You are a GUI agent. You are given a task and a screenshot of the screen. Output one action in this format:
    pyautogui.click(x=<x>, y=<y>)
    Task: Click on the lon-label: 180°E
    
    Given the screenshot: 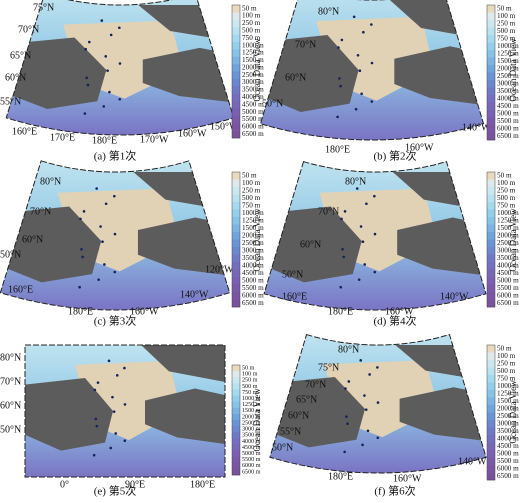 What is the action you would take?
    pyautogui.click(x=337, y=149)
    